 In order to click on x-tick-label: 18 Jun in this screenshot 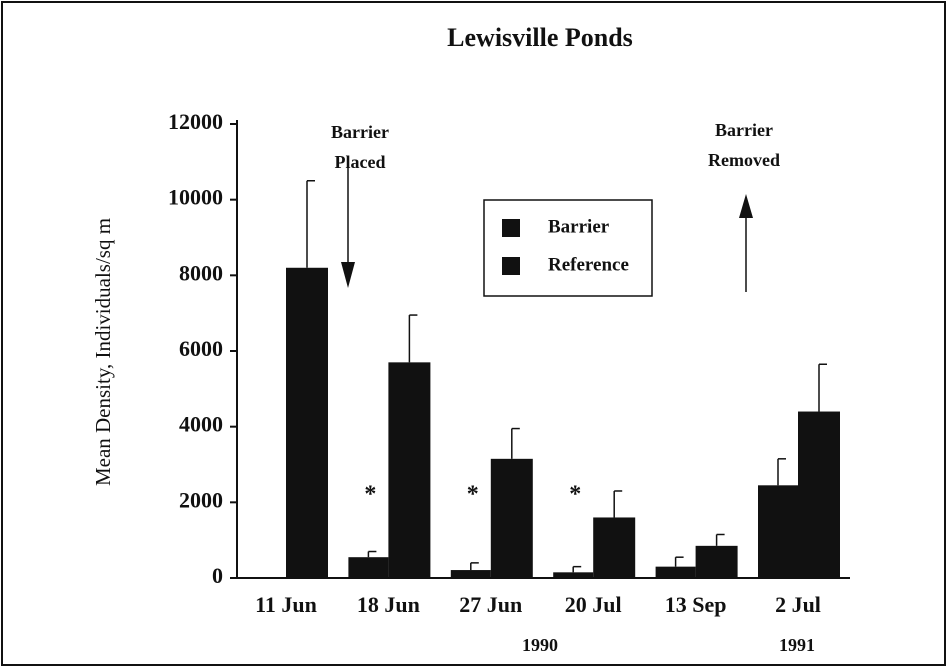, I will do `click(388, 604)`.